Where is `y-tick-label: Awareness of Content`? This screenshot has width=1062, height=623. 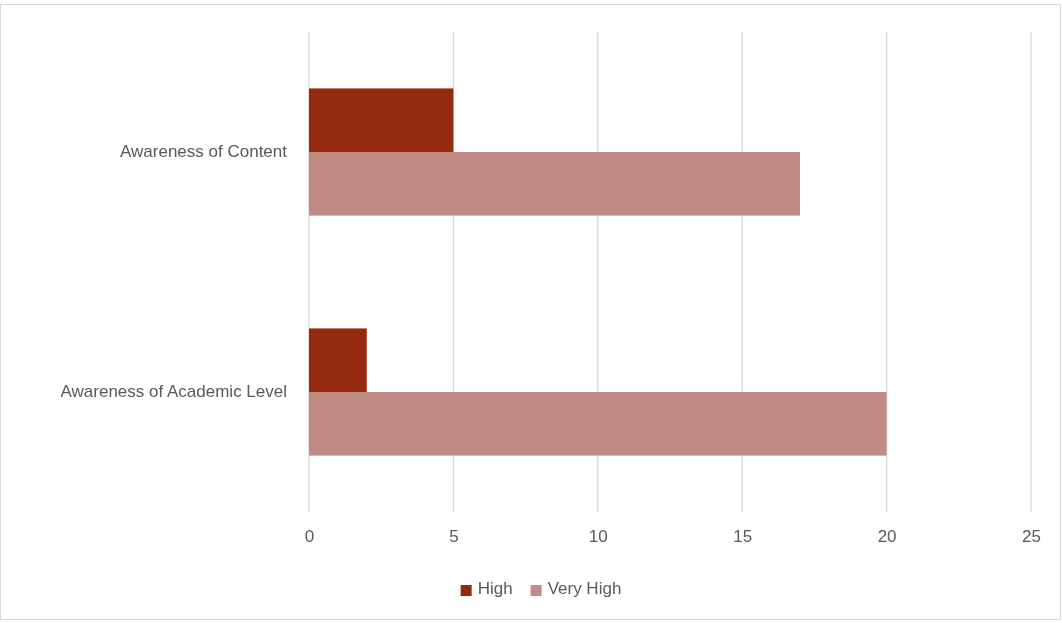
y-tick-label: Awareness of Content is located at coordinates (204, 152).